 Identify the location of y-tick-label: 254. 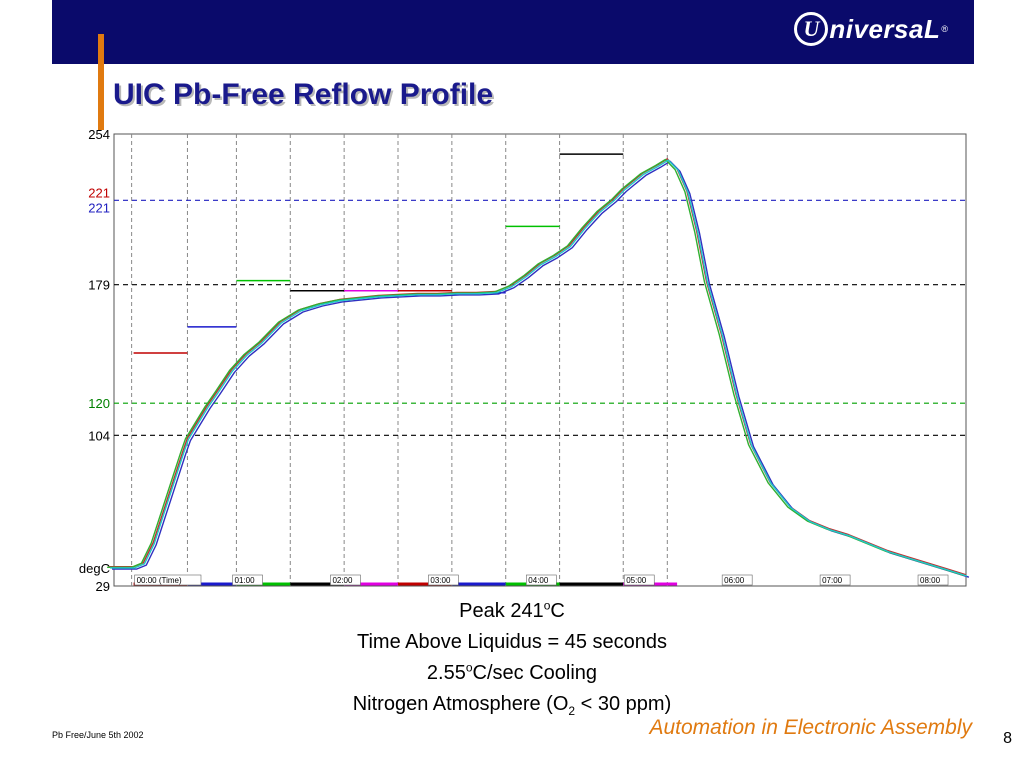
(99, 134).